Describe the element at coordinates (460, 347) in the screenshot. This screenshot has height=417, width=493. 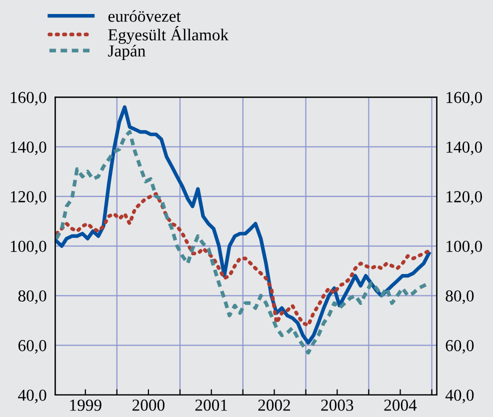
I see `y2-tick-label: 60,0` at that location.